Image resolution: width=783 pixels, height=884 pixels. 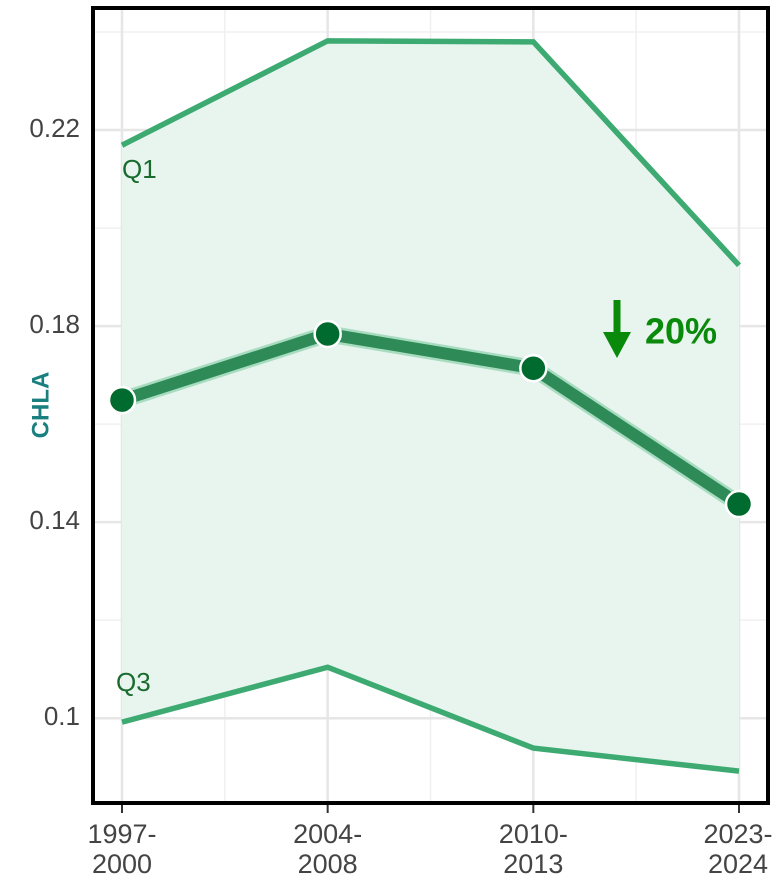 I want to click on y-tick-label: 0.18, so click(x=54, y=324).